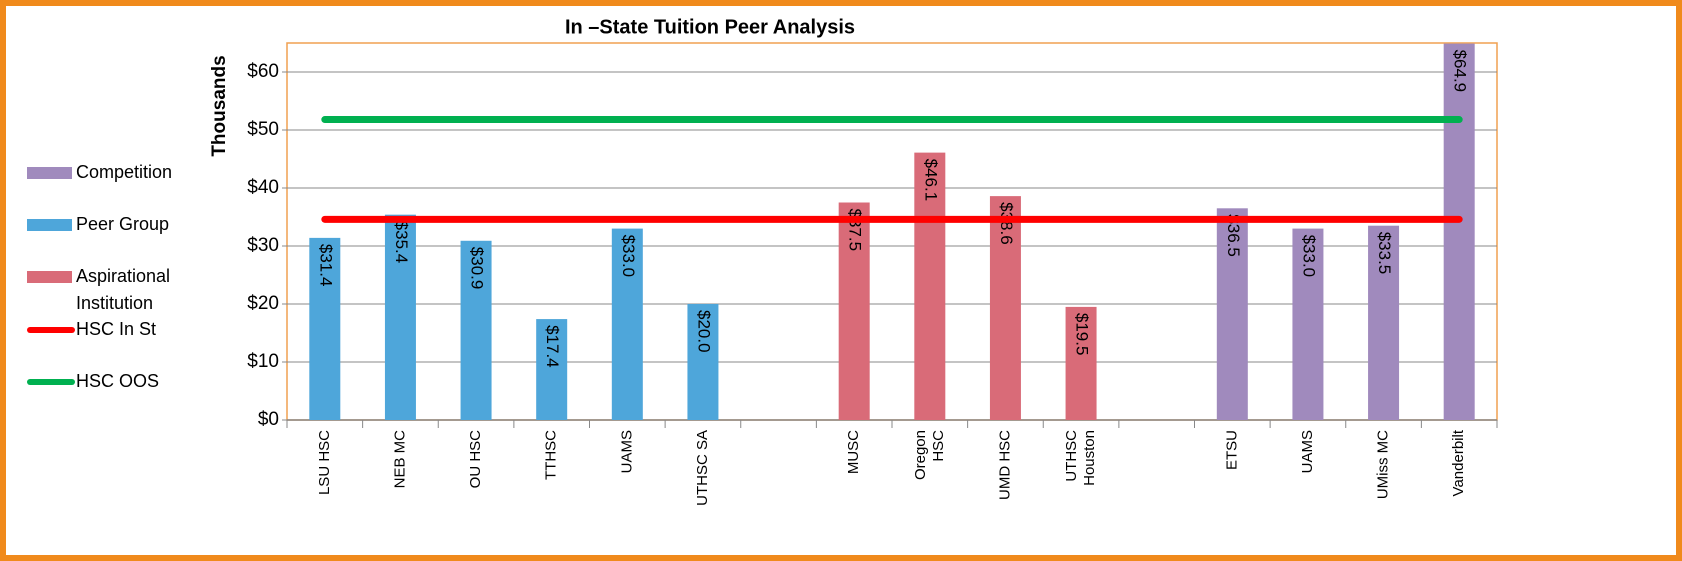  Describe the element at coordinates (1231, 450) in the screenshot. I see `x-tick-label: ETSU` at that location.